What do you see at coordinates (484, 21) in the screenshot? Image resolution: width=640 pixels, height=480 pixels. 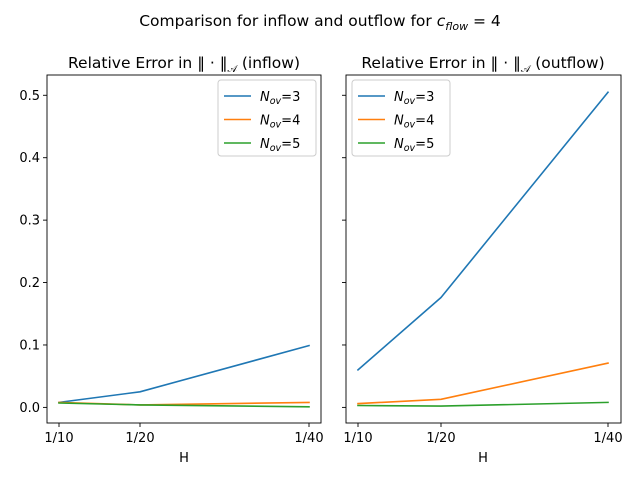 I see `suptitle-suffix: = 4` at bounding box center [484, 21].